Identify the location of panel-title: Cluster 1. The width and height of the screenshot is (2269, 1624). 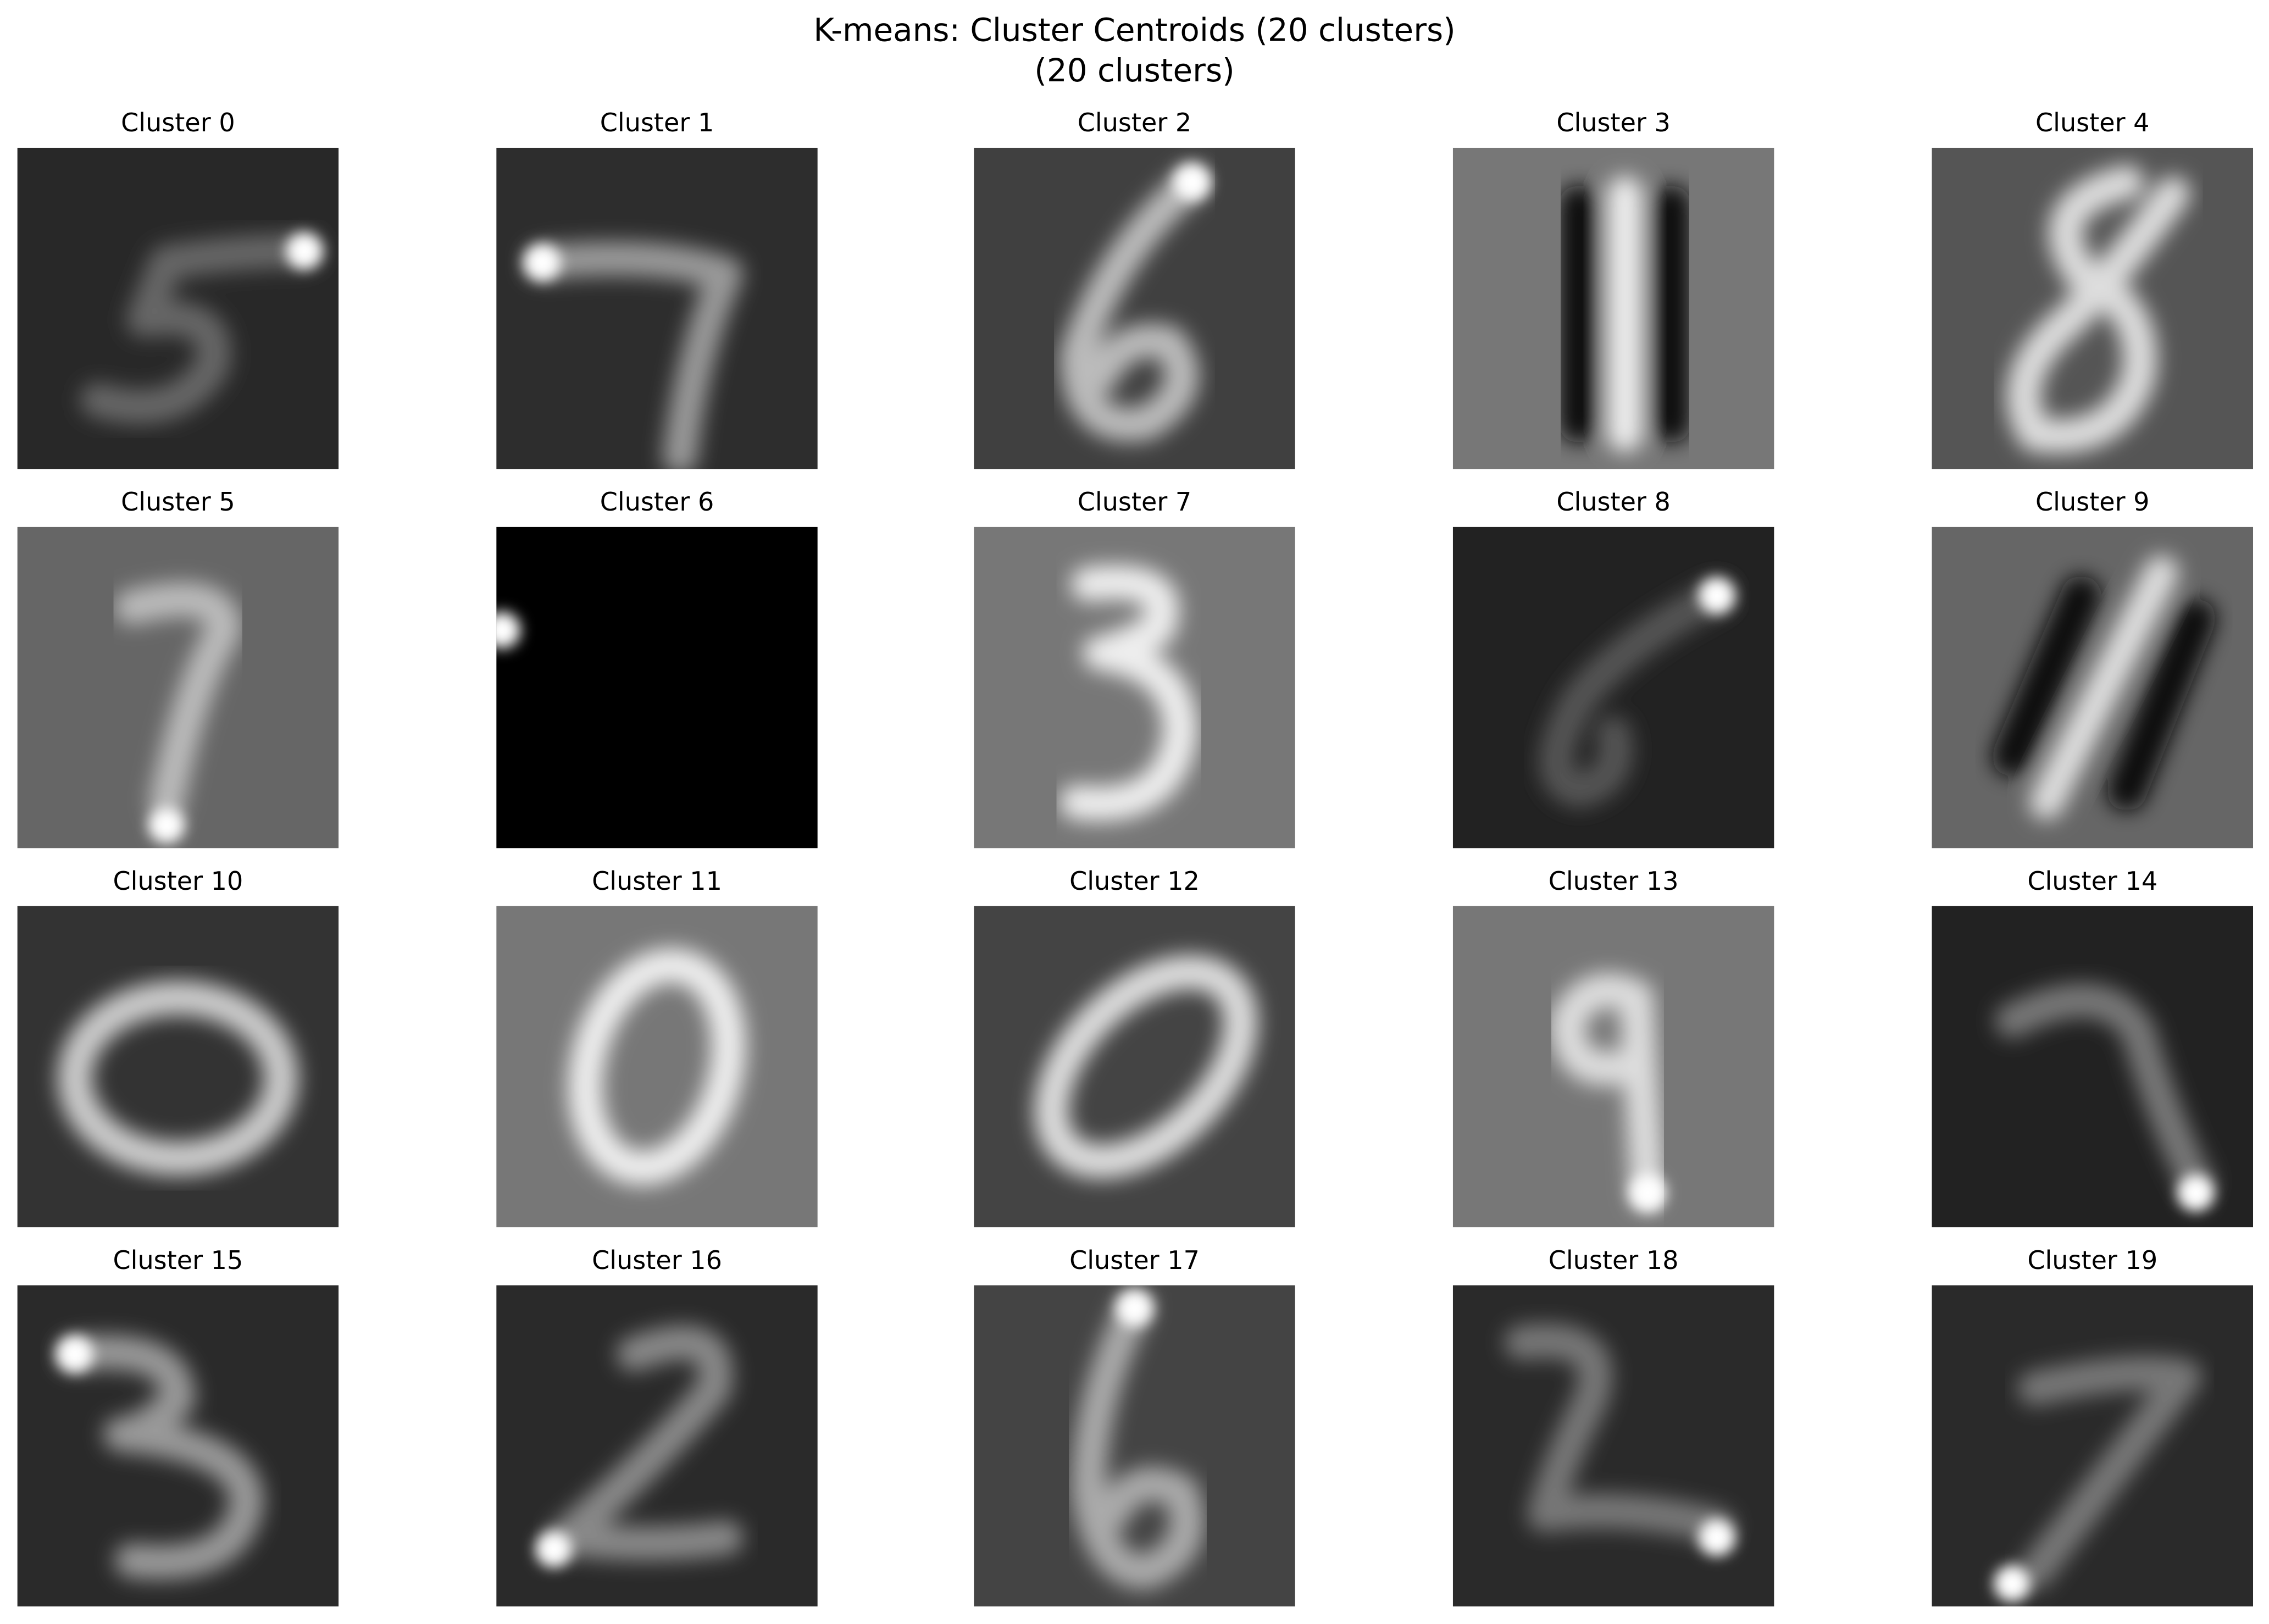
(657, 122).